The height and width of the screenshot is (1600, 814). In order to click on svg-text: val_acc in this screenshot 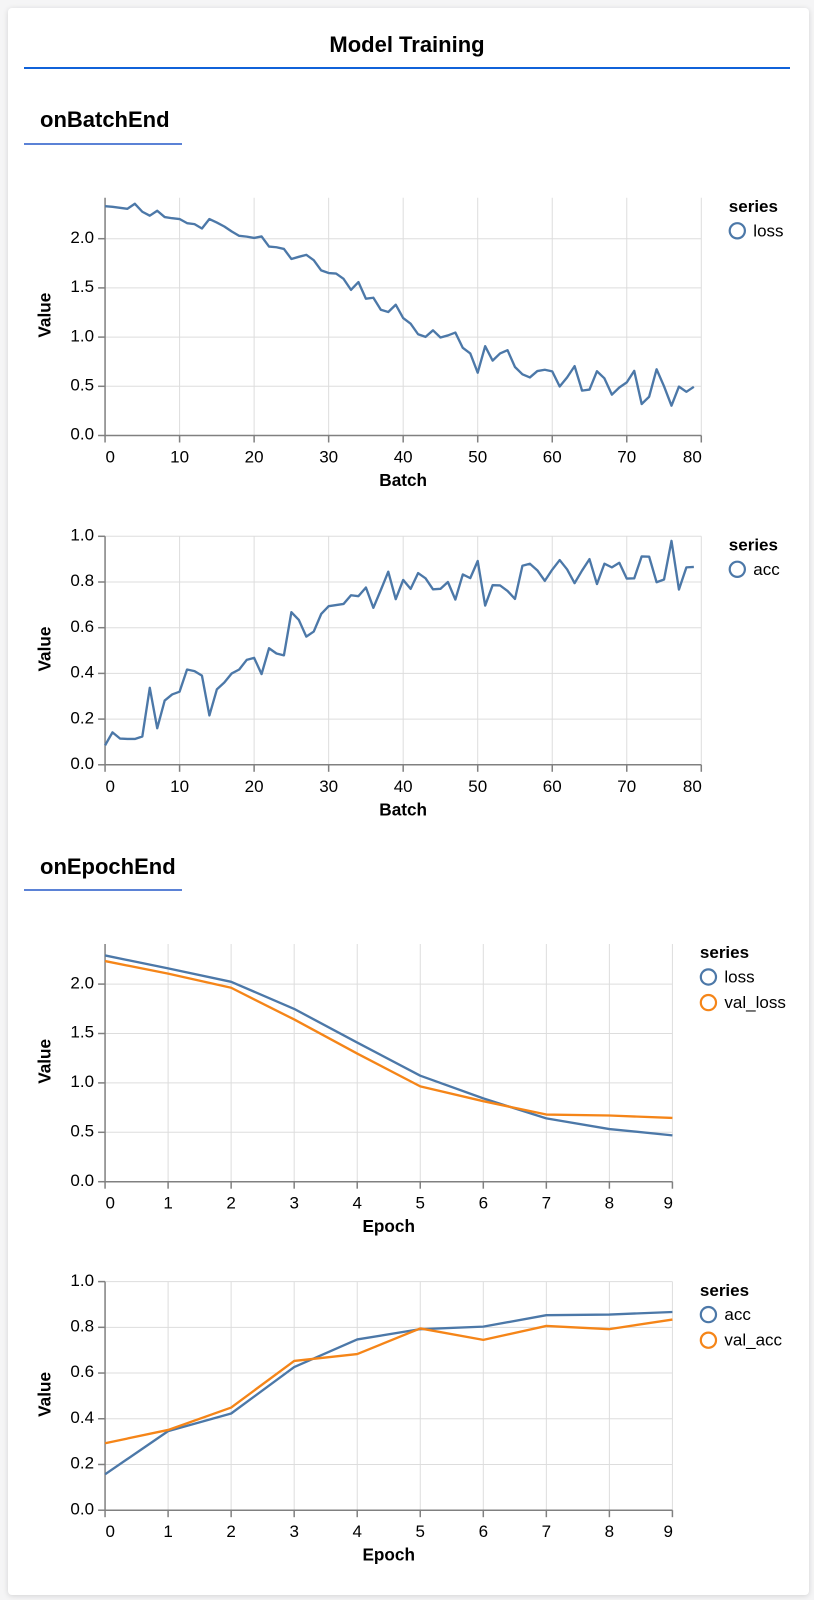, I will do `click(753, 1340)`.